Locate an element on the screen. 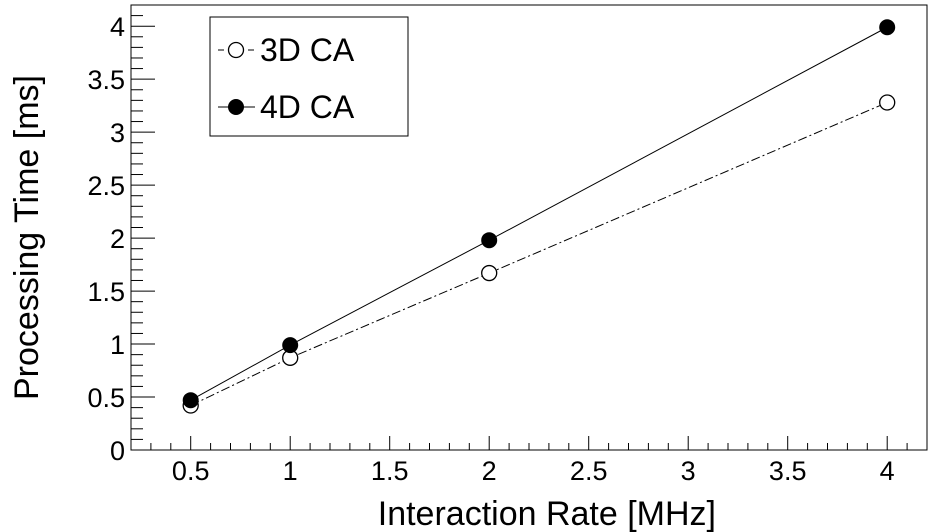  legend-label-3d-ca: 3D CA is located at coordinates (307, 50).